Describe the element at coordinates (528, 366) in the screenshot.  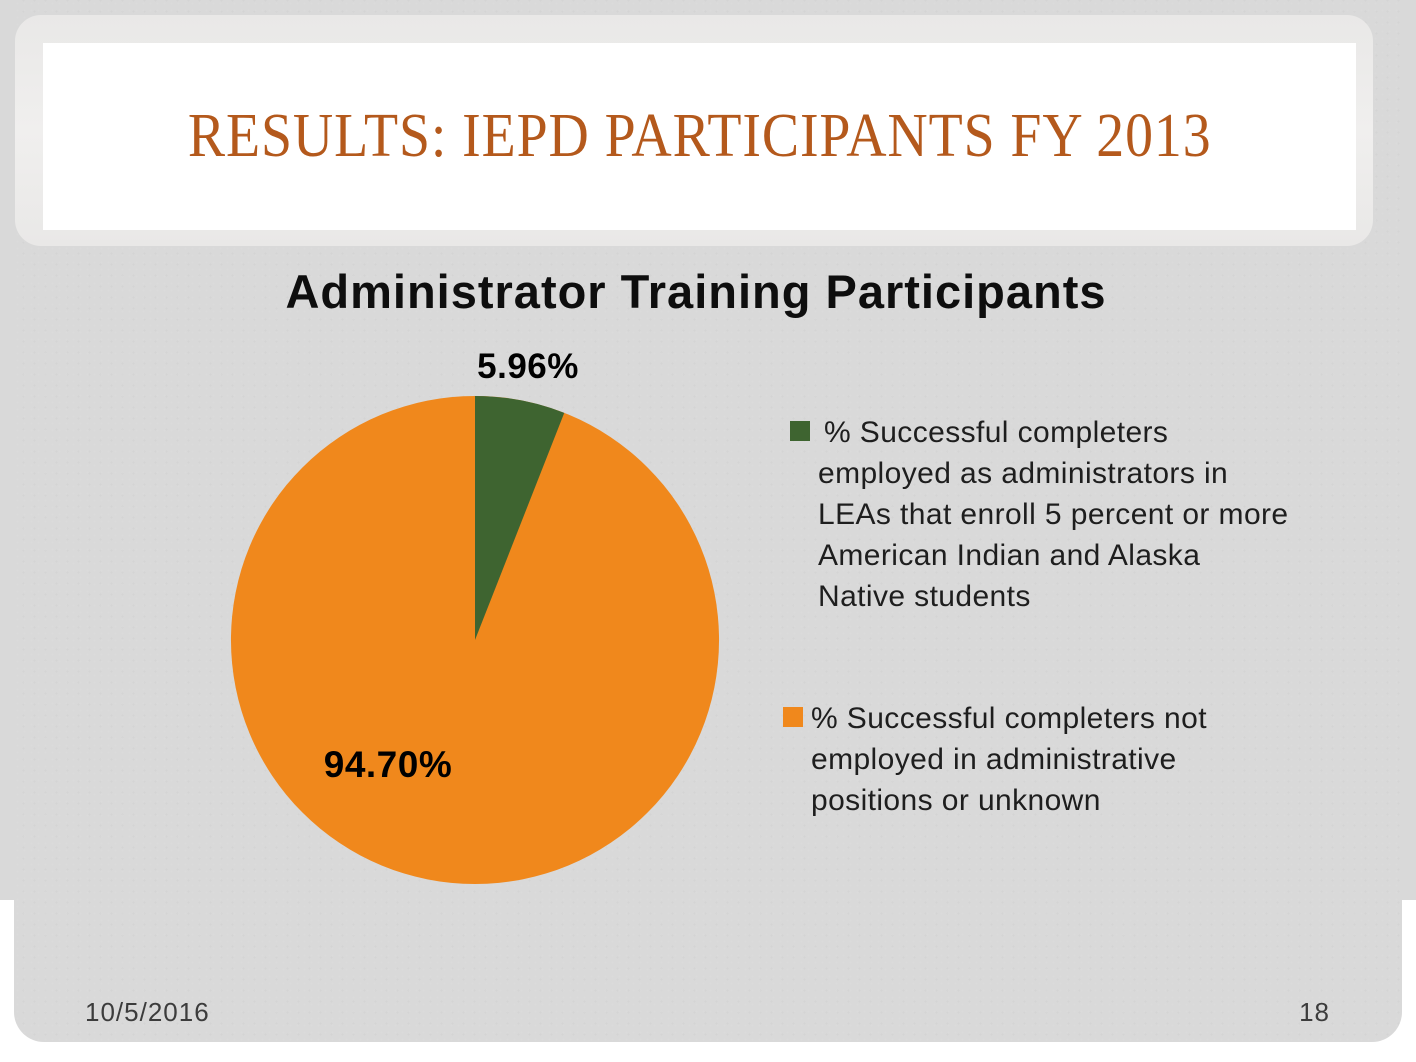
I see `pie-data-label-green: 5.96%` at that location.